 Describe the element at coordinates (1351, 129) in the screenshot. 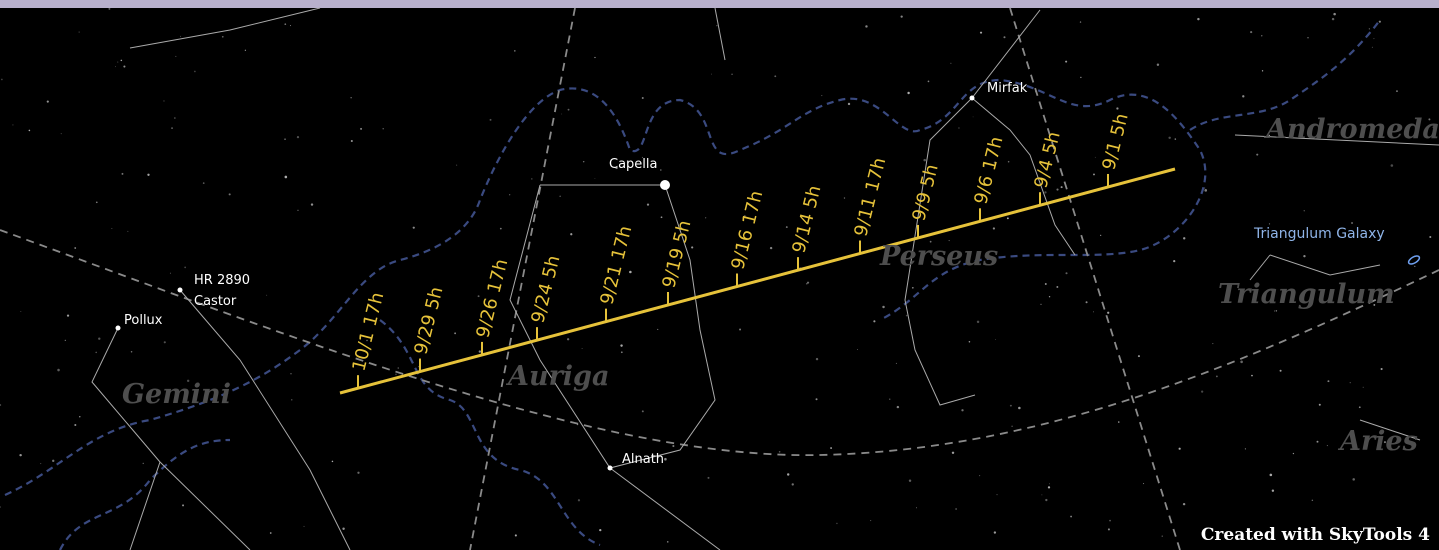

I see `constellation-label: Andromeda` at that location.